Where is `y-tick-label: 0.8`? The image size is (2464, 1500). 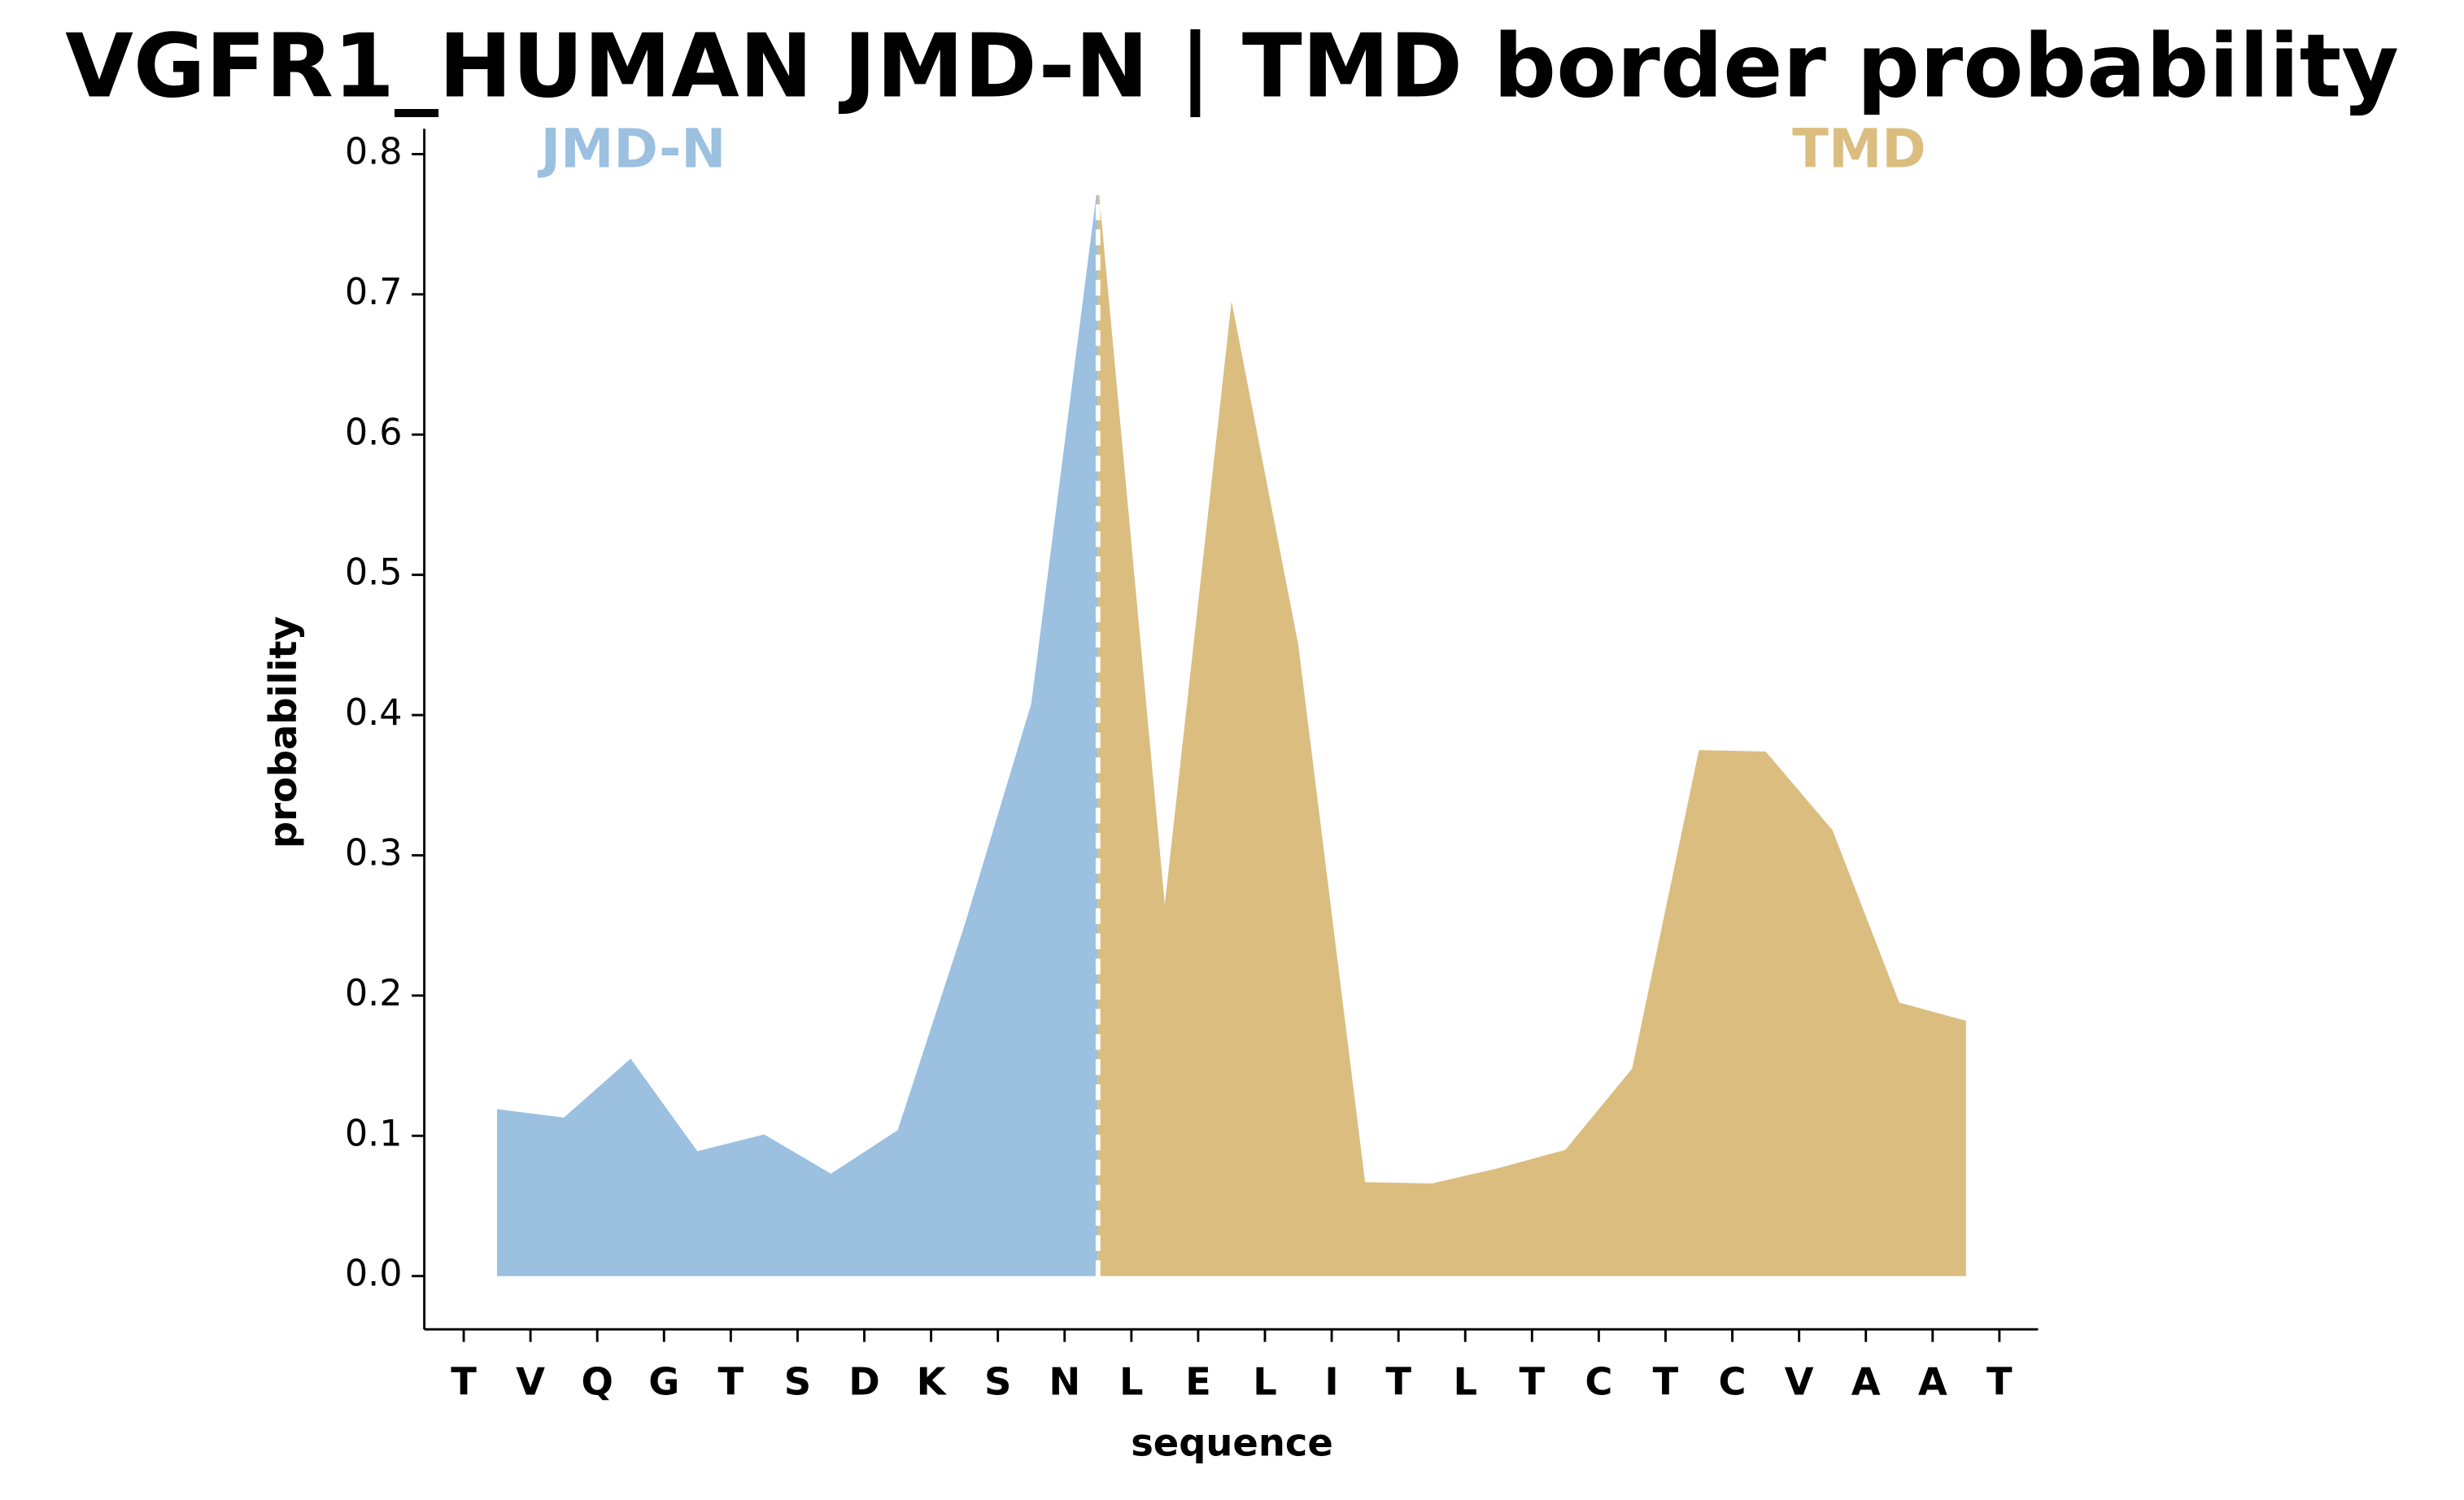
y-tick-label: 0.8 is located at coordinates (374, 151).